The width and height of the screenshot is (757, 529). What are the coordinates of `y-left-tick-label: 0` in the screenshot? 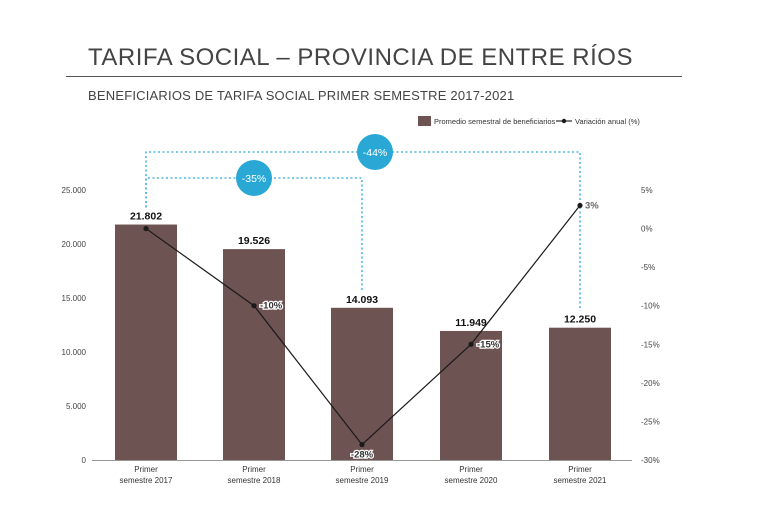 It's located at (84, 460).